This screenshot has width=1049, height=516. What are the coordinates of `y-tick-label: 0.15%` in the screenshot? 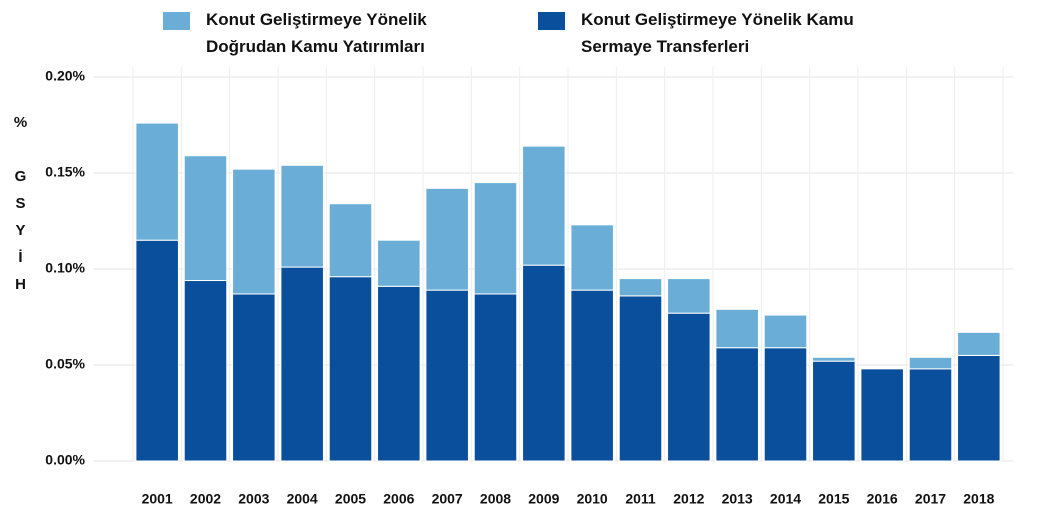 It's located at (65, 172).